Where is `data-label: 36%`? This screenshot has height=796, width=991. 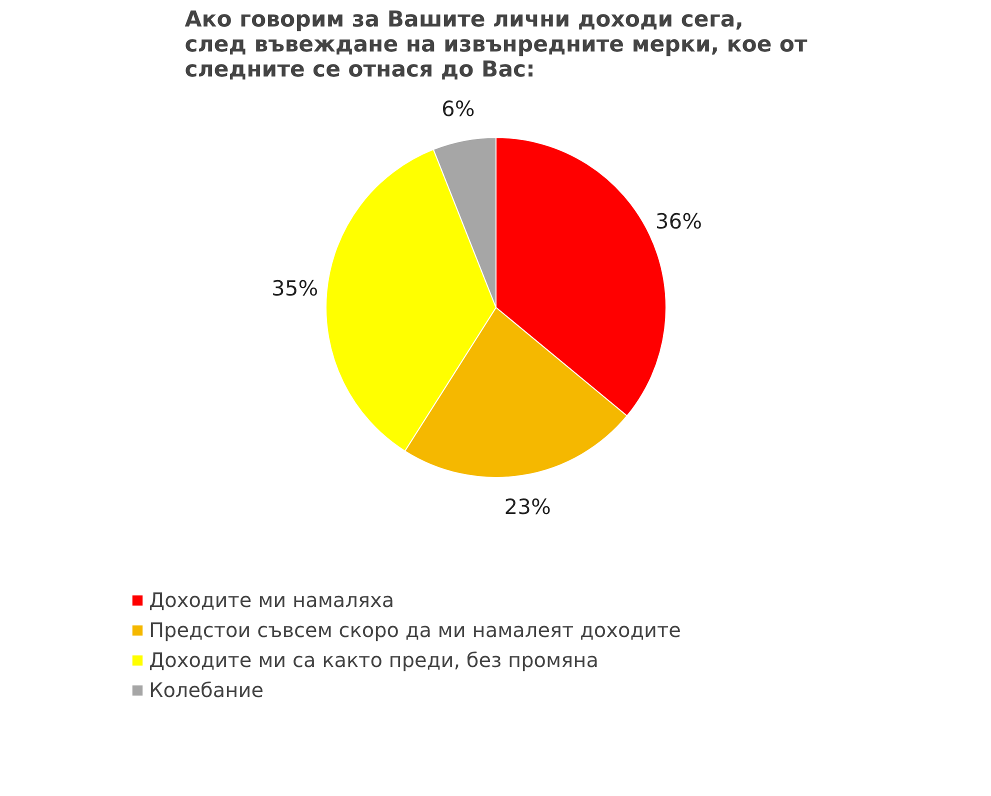 data-label: 36% is located at coordinates (678, 221).